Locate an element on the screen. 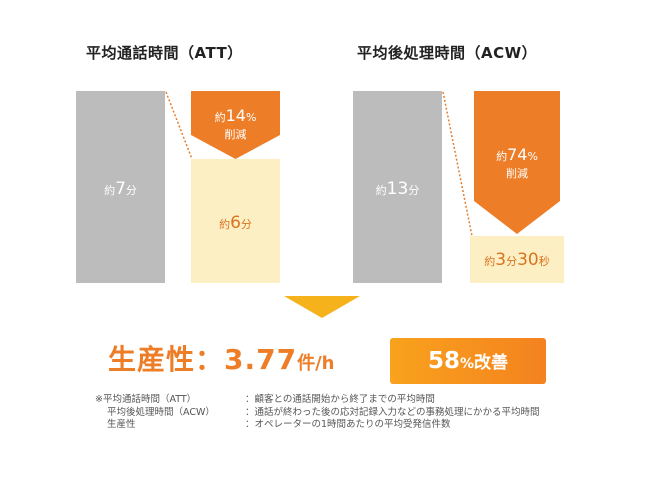 The width and height of the screenshot is (650, 479). acw-before-label: 約13分 is located at coordinates (397, 189).